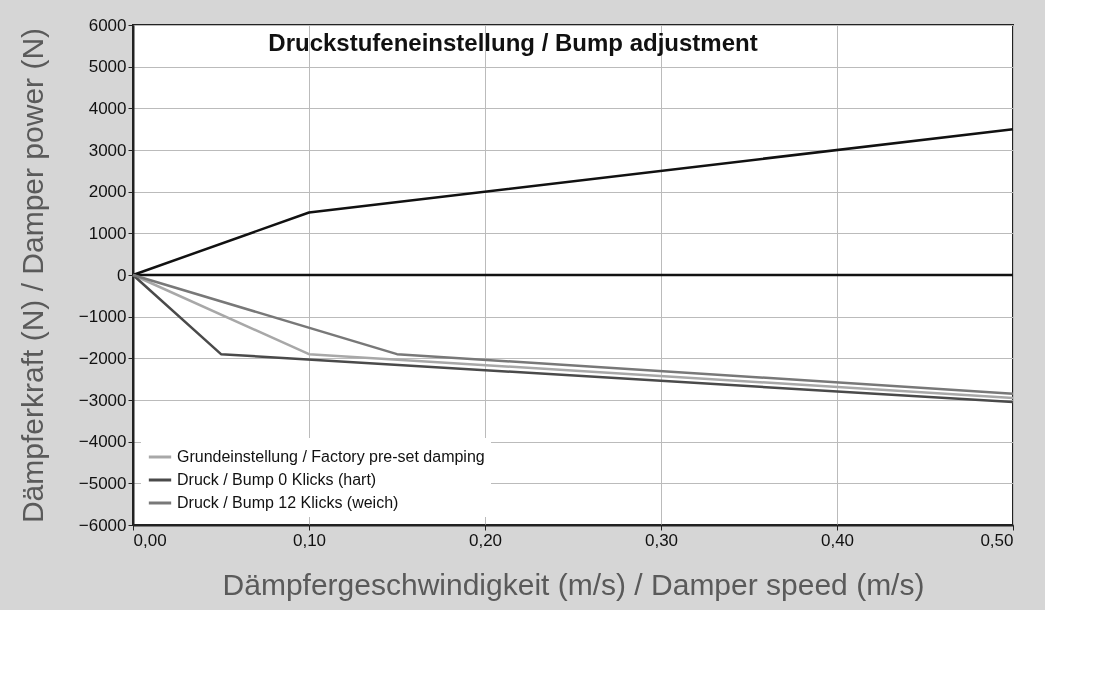  Describe the element at coordinates (102, 525) in the screenshot. I see `y-tick-label: −6000` at that location.